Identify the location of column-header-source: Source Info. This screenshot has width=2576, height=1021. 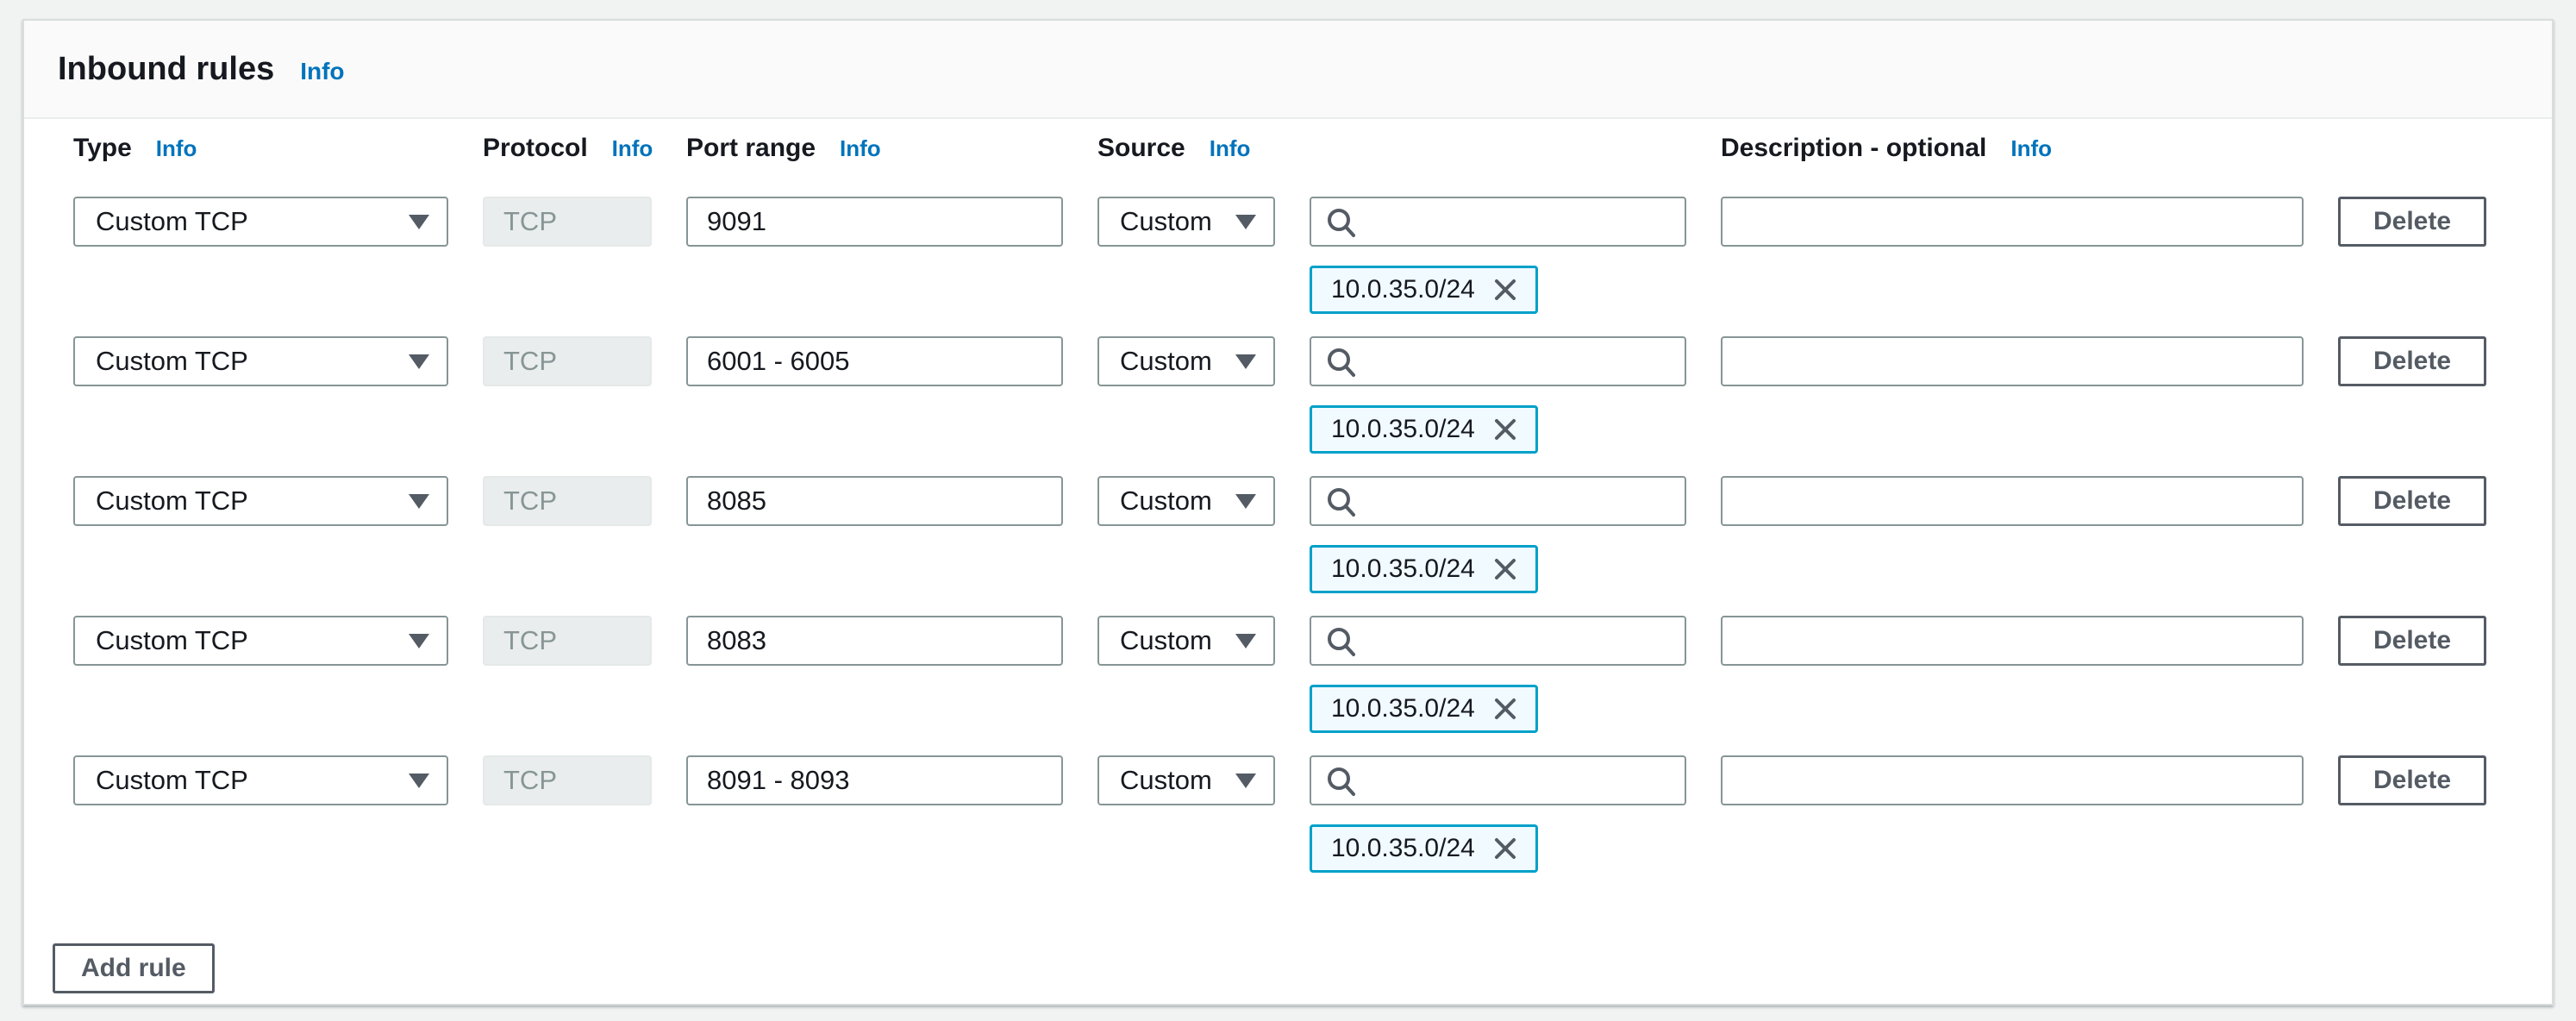
(1186, 148).